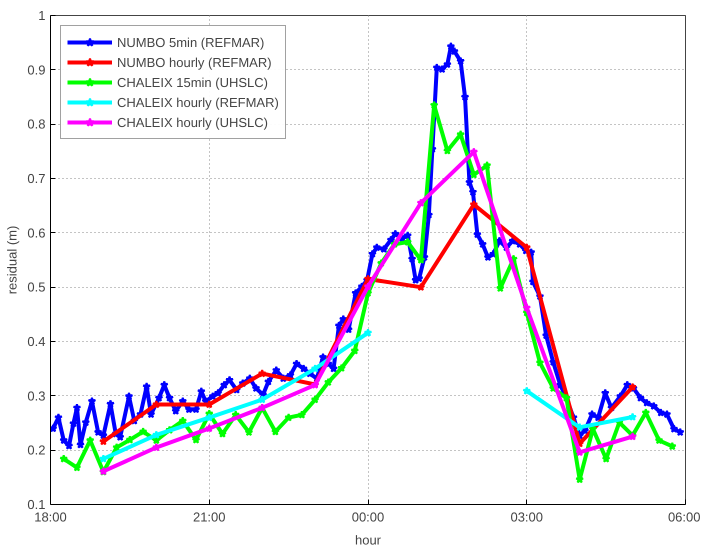  Describe the element at coordinates (36, 341) in the screenshot. I see `y-tick-label: 0.4` at that location.